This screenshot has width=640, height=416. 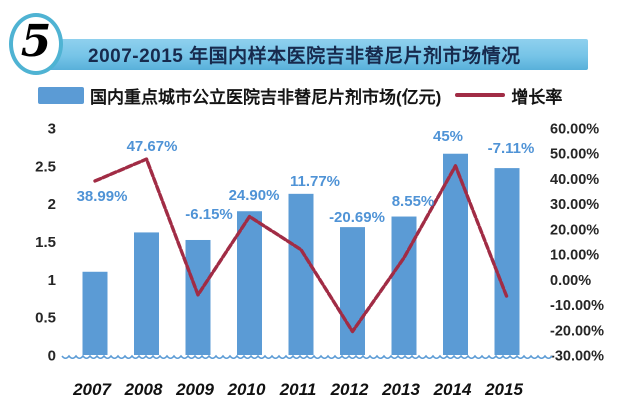 I want to click on page-title: 2007-2015 年国内样本医院吉非替尼片剂市场情况, so click(x=304, y=56).